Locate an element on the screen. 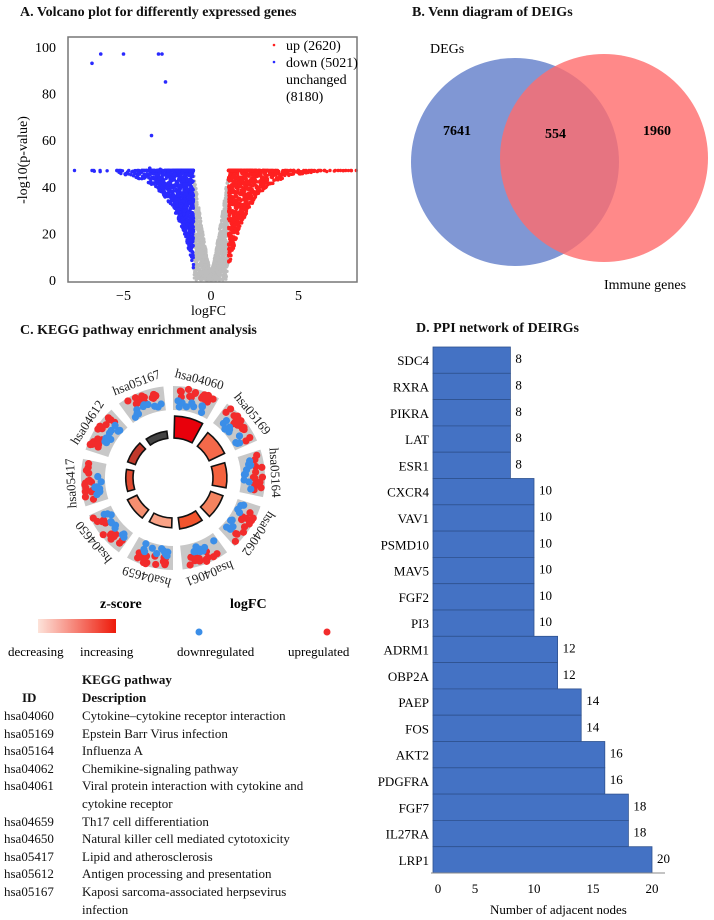 Image resolution: width=714 pixels, height=920 pixels. ppi-xtick-label: 10 is located at coordinates (534, 888).